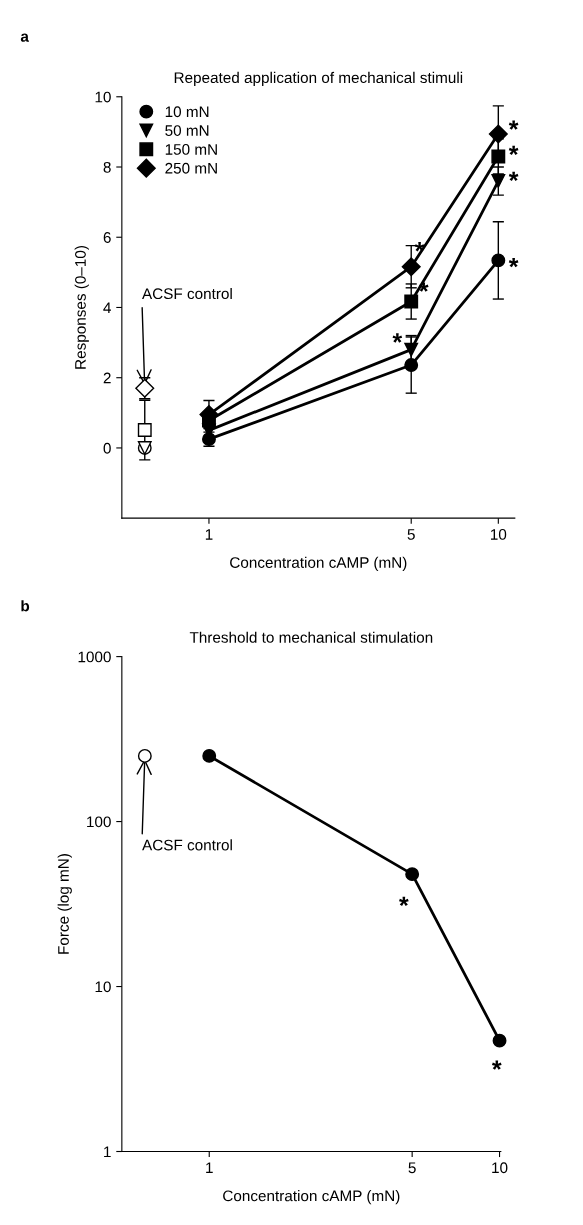  I want to click on chart-title: Threshold to mechanical stimulation, so click(311, 637).